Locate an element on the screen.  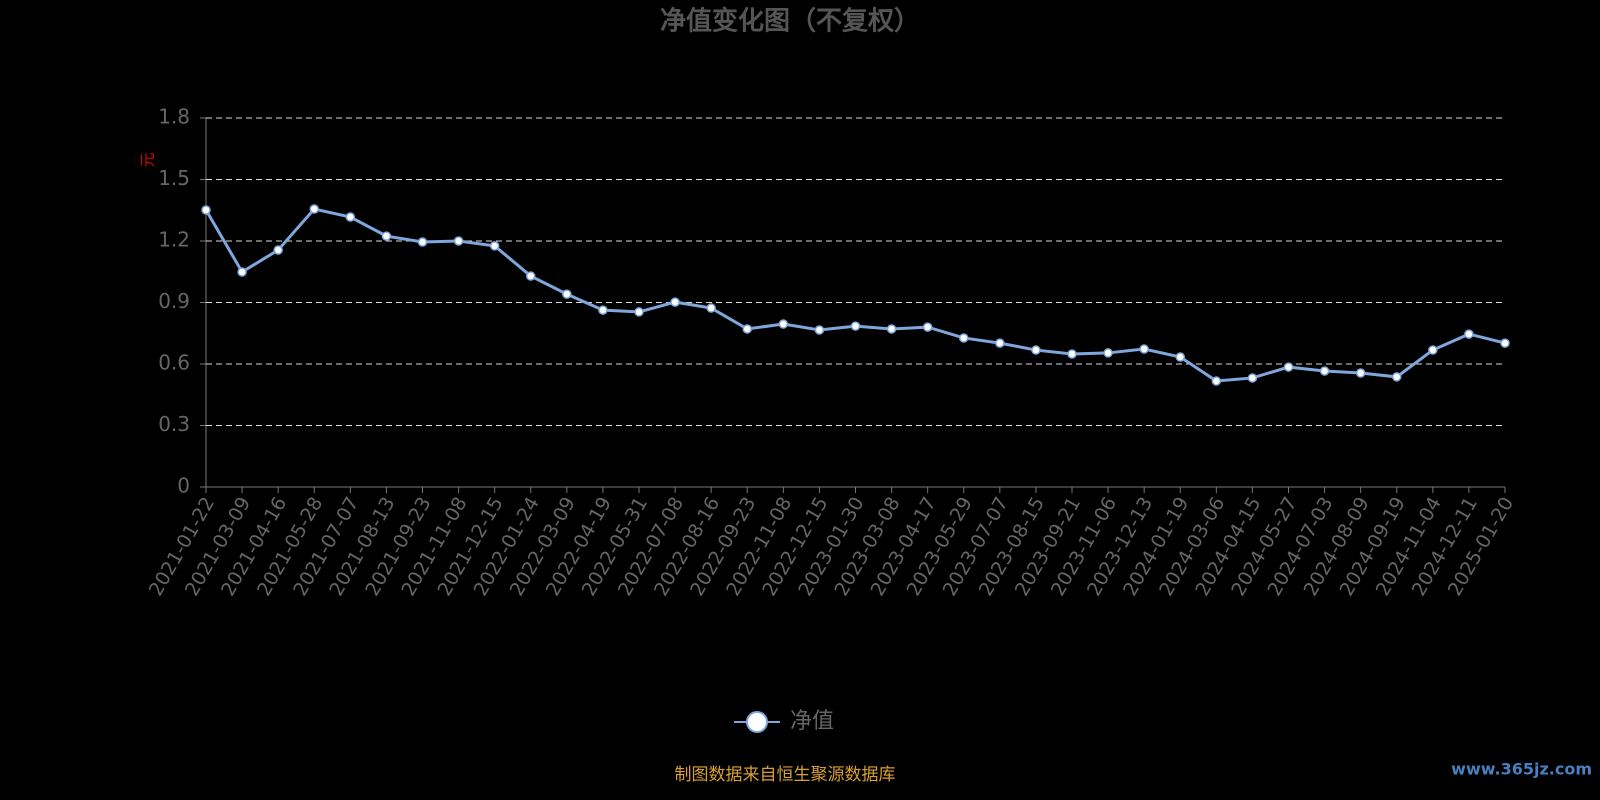
y-tick-label: 0 is located at coordinates (183, 486).